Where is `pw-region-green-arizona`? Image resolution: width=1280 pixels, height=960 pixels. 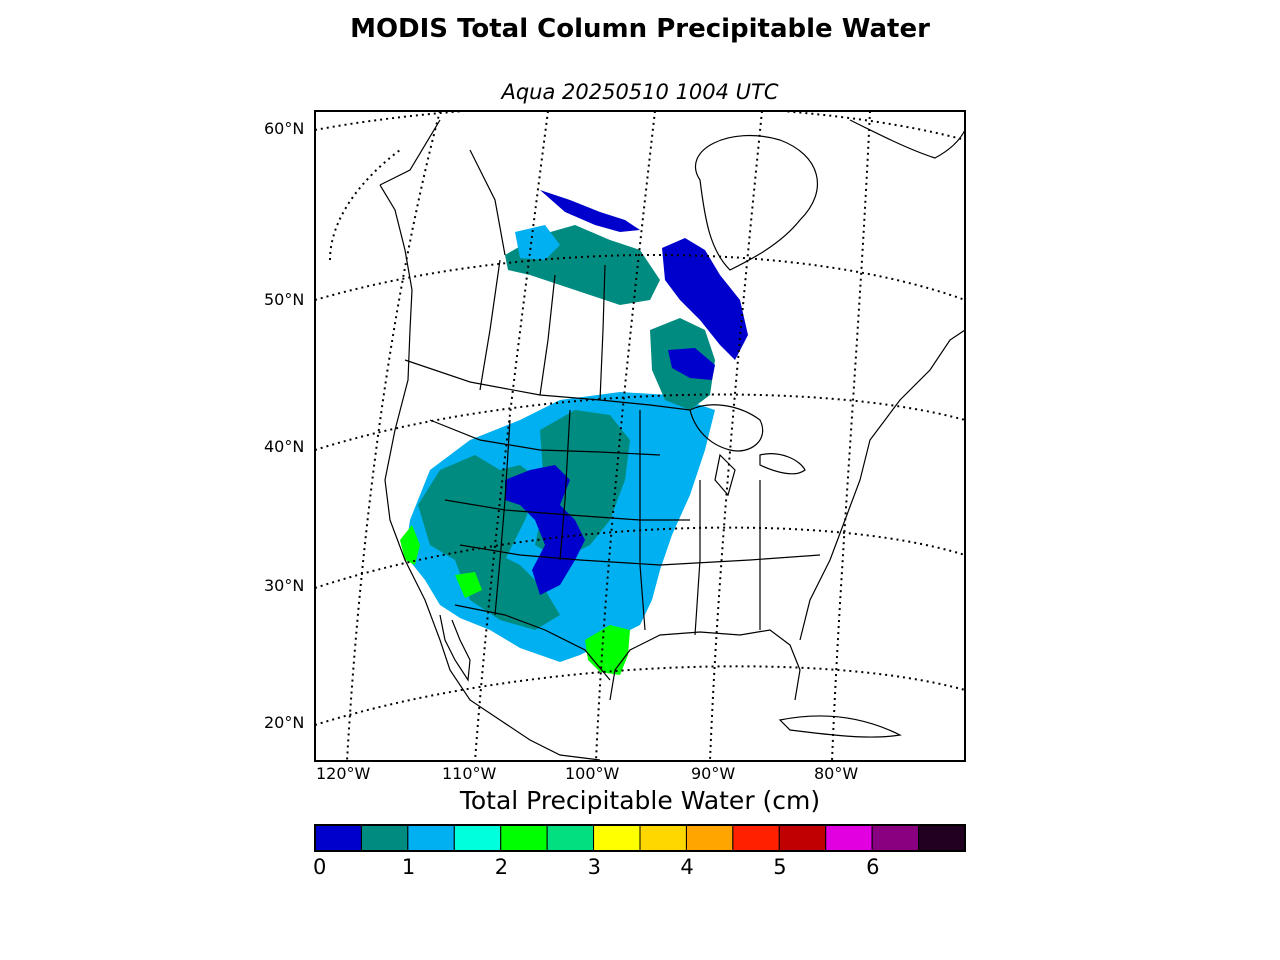 pw-region-green-arizona is located at coordinates (468, 585).